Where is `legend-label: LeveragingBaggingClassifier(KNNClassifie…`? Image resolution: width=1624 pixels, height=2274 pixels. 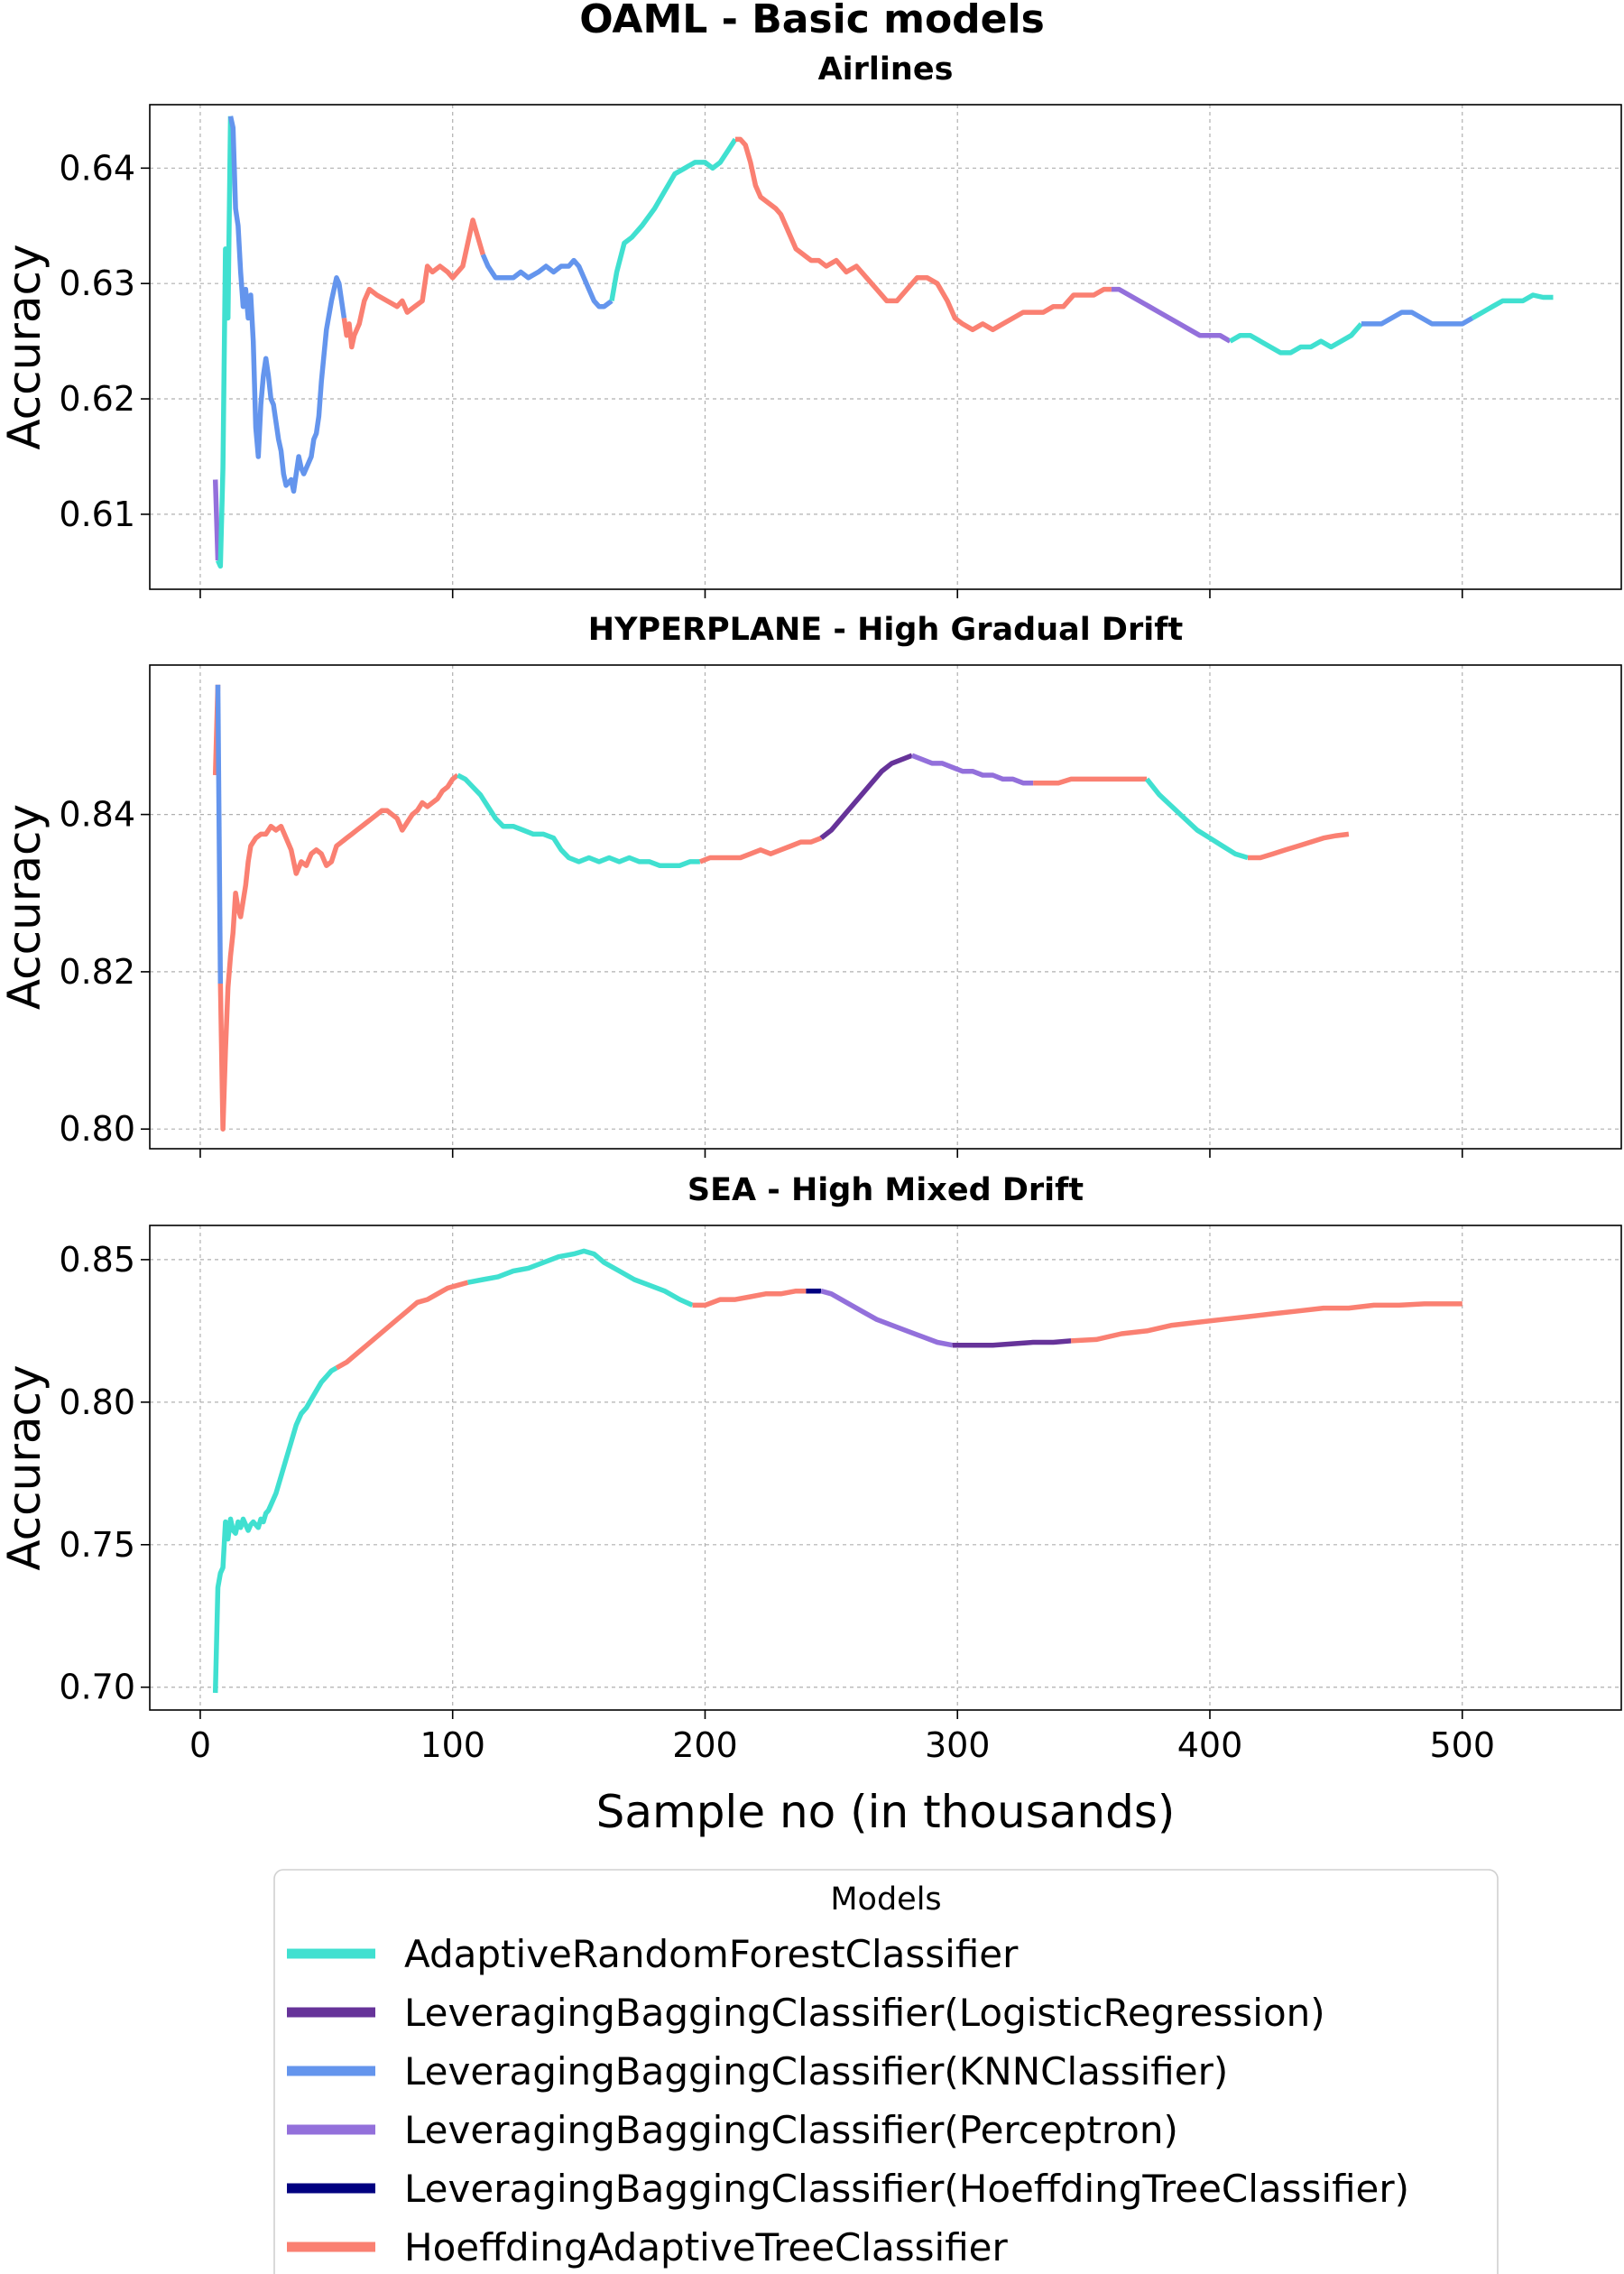
legend-label: LeveragingBaggingClassifier(KNNClassifie… is located at coordinates (816, 2072).